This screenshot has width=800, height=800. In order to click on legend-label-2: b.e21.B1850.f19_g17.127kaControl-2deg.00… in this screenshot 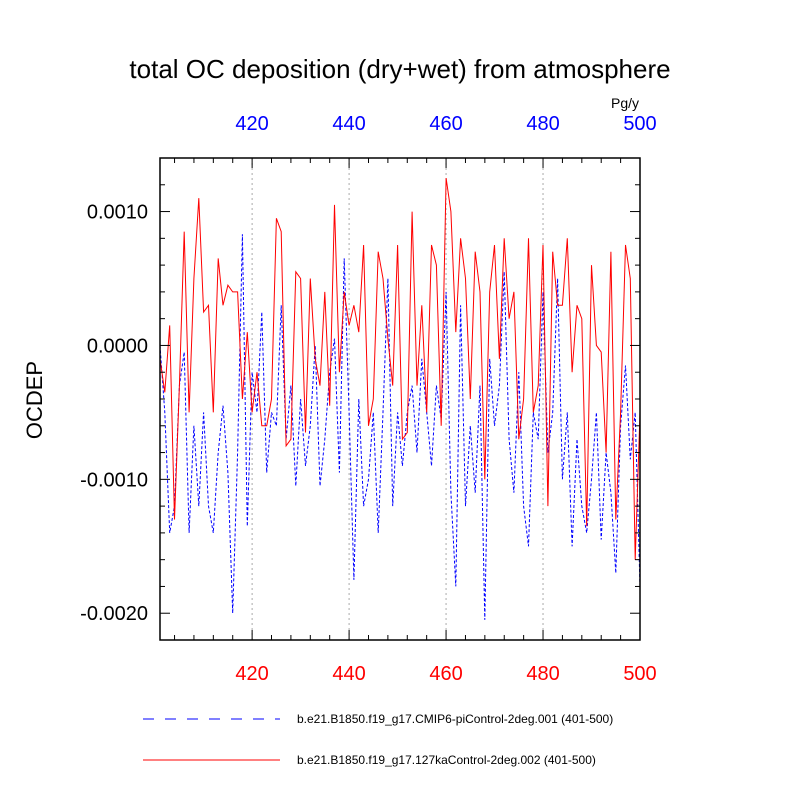, I will do `click(446, 760)`.